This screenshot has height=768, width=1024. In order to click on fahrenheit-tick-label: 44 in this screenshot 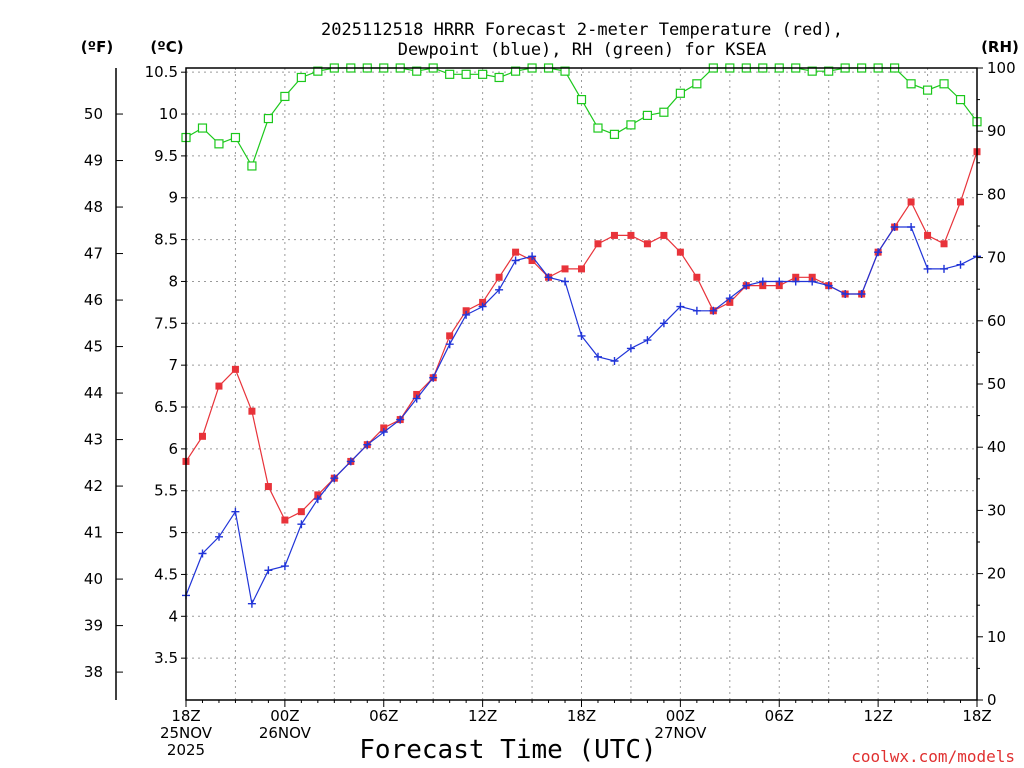, I will do `click(93, 393)`.